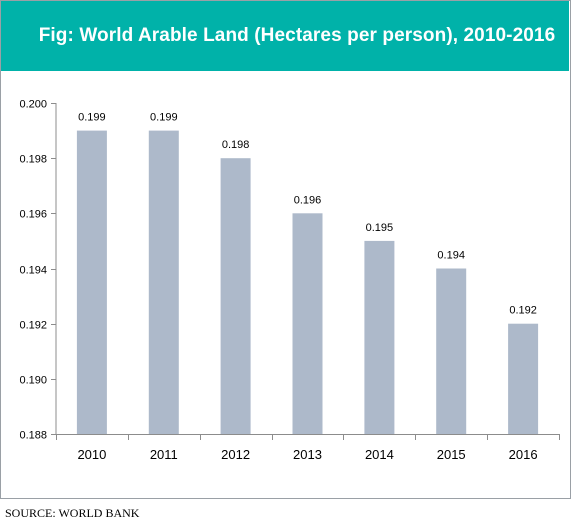 The height and width of the screenshot is (522, 582). I want to click on source-note: SOURCE: WORLD BANK, so click(72, 513).